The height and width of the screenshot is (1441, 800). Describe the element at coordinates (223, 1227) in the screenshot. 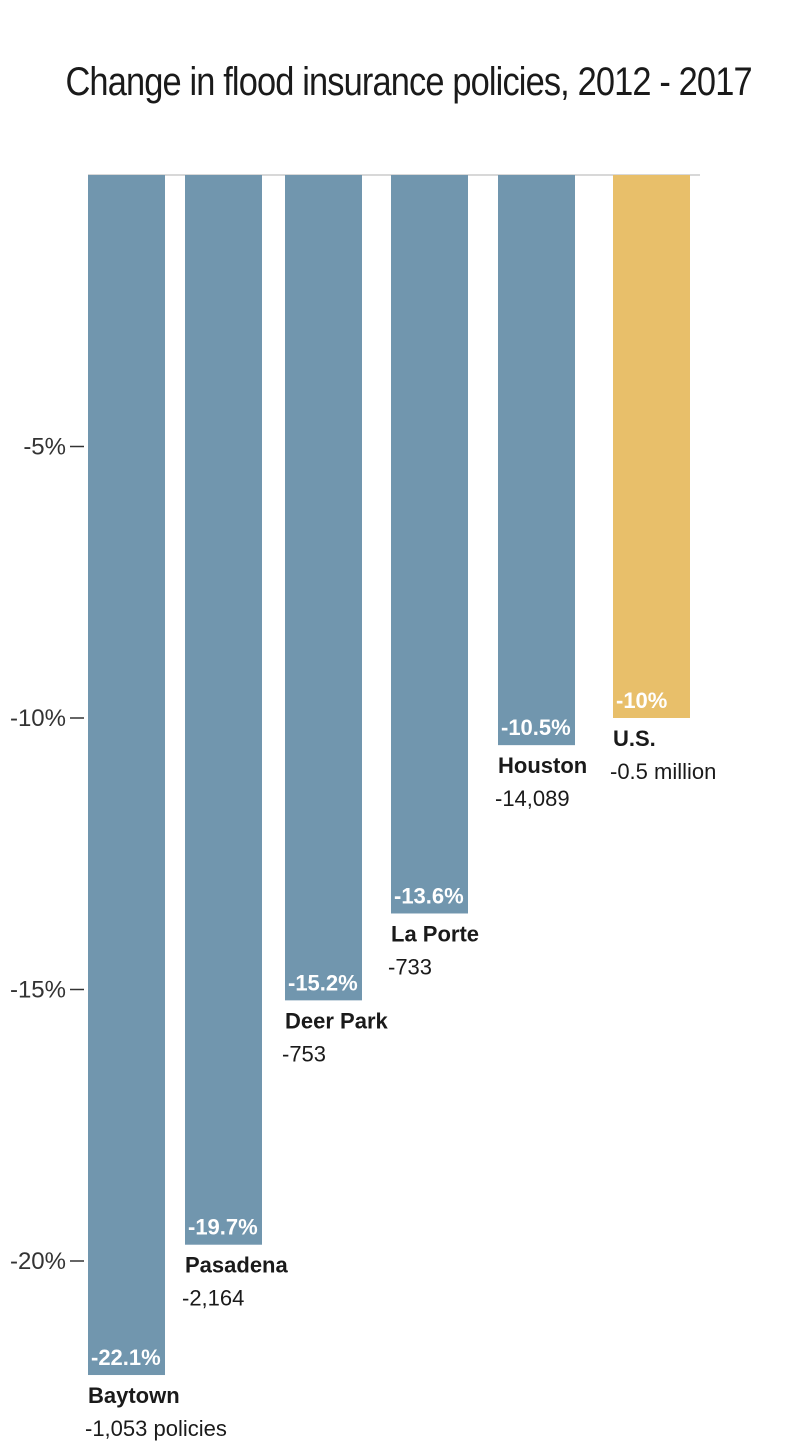

I see `bar-value-label: -19.7%` at that location.